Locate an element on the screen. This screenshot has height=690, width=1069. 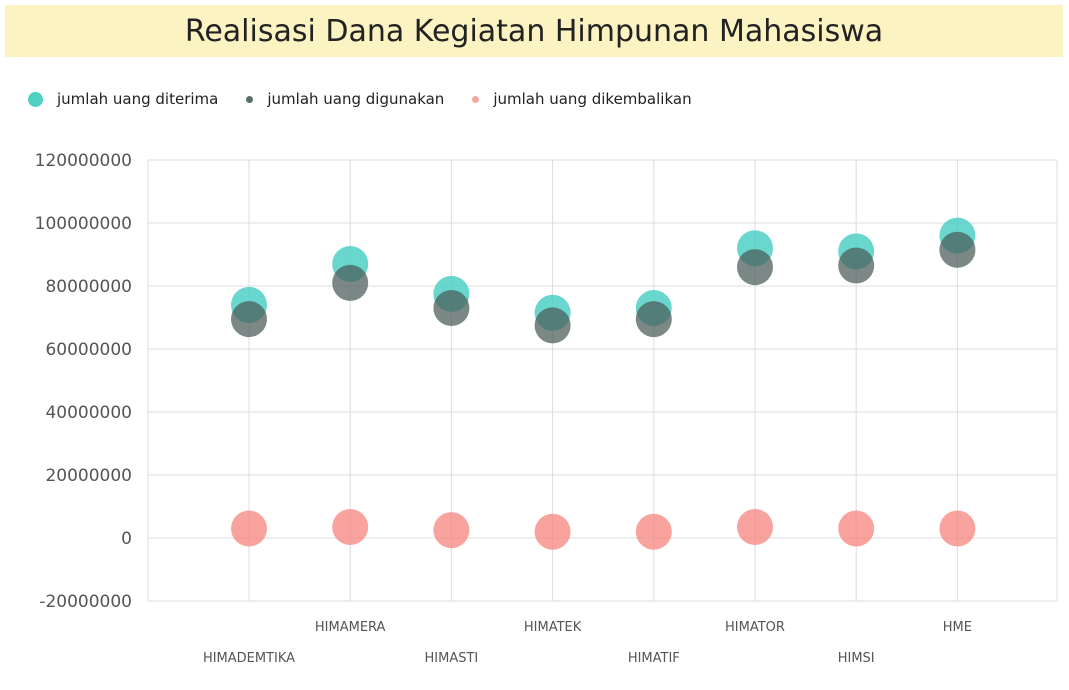
x-category-label: HIMATIF is located at coordinates (654, 658).